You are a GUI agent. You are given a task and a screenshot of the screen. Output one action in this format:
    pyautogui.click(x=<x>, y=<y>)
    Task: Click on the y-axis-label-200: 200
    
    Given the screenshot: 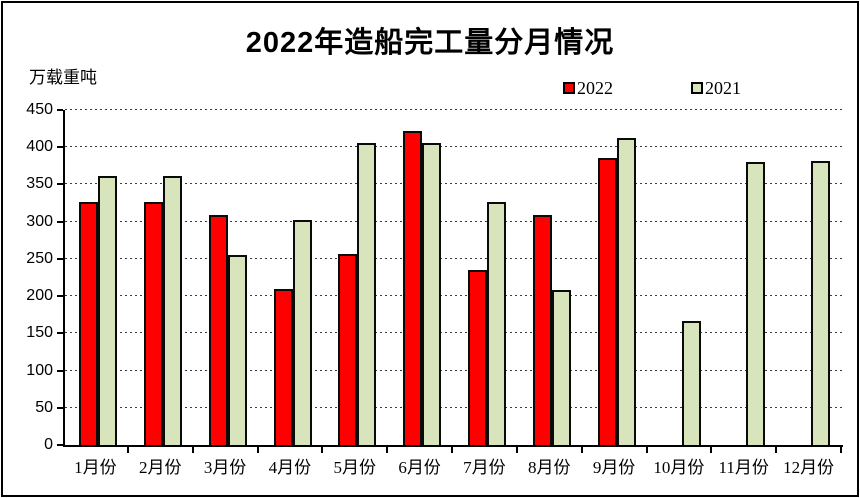 What is the action you would take?
    pyautogui.click(x=39, y=296)
    